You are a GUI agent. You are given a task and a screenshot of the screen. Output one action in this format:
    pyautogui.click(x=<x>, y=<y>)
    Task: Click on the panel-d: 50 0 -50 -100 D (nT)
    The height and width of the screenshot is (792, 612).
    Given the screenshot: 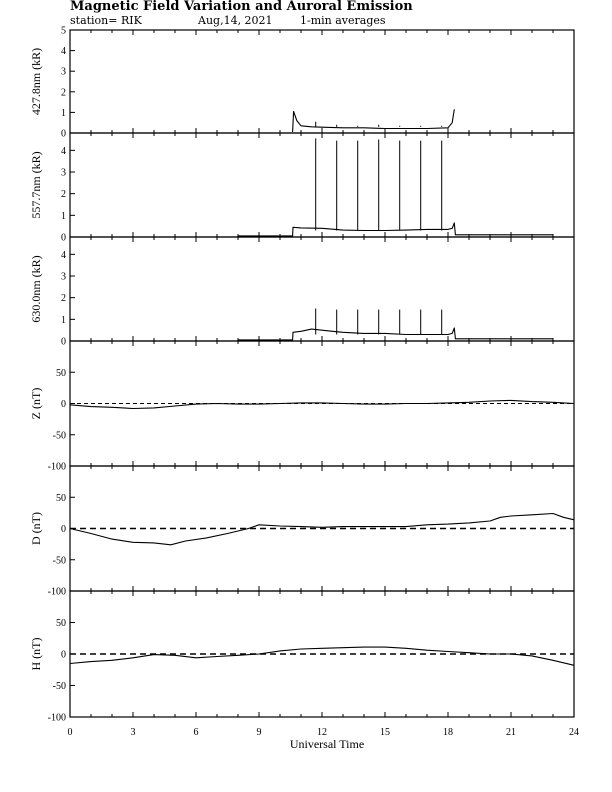 What is the action you would take?
    pyautogui.click(x=302, y=531)
    